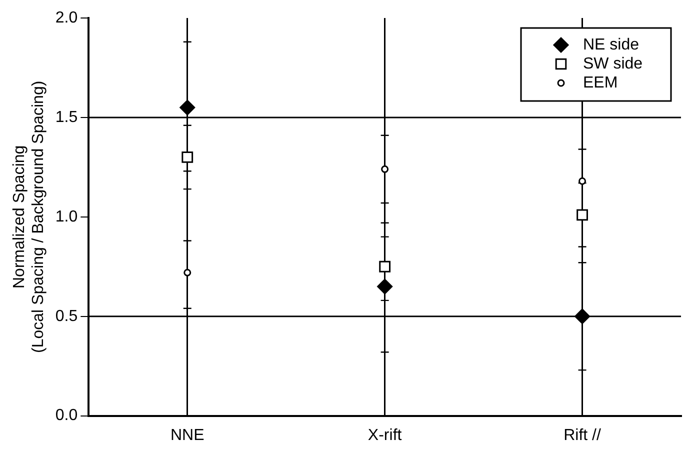 The image size is (695, 465). I want to click on y-tick-label: 0.0, so click(66, 415).